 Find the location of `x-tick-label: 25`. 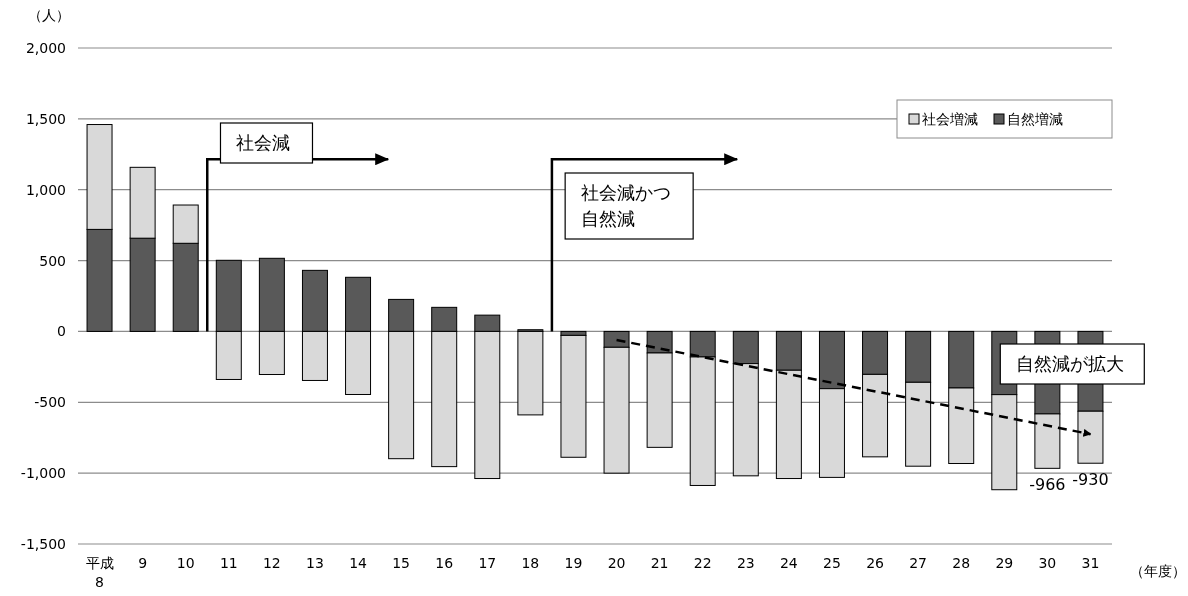

x-tick-label: 25 is located at coordinates (832, 563).